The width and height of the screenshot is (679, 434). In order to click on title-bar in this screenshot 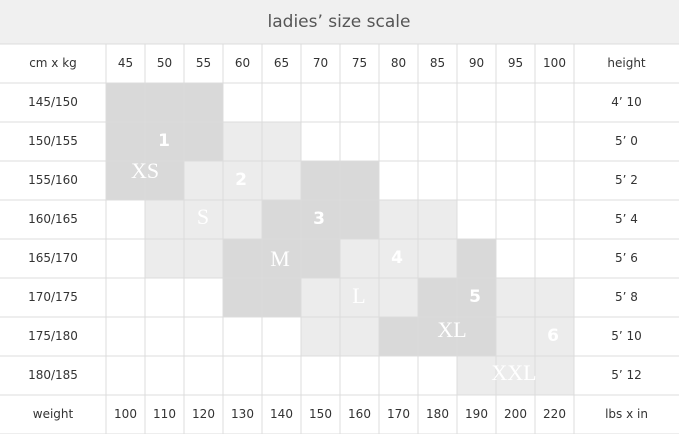, I will do `click(339, 22)`.